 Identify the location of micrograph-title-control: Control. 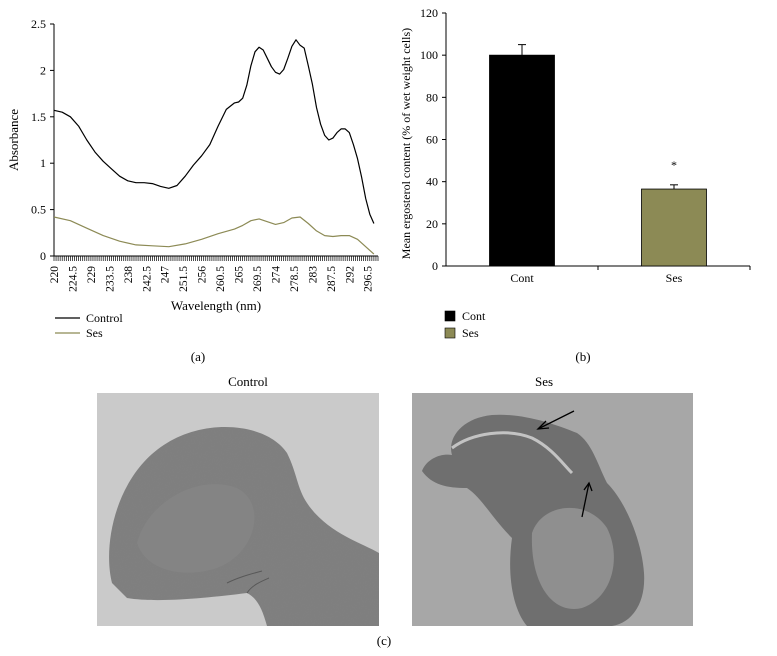
(248, 381).